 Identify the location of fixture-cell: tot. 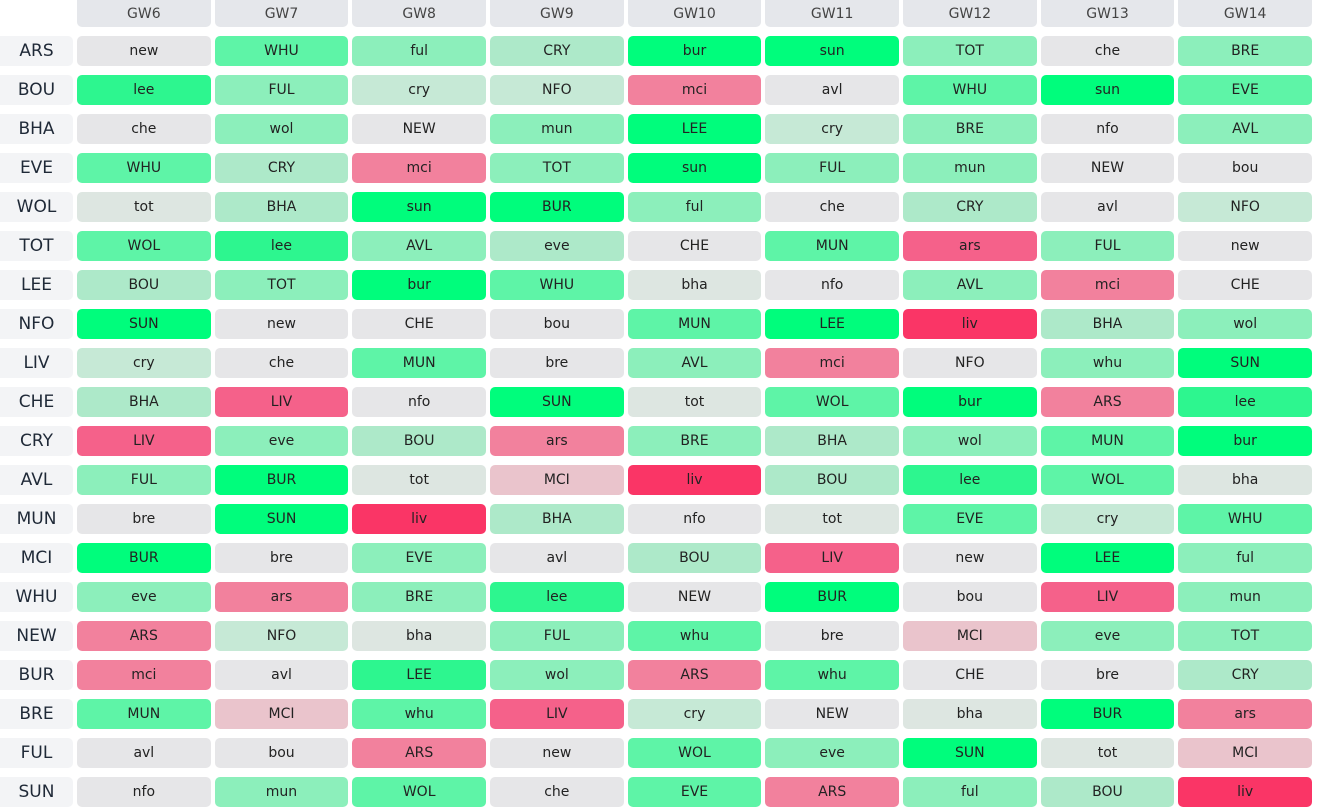
(419, 480).